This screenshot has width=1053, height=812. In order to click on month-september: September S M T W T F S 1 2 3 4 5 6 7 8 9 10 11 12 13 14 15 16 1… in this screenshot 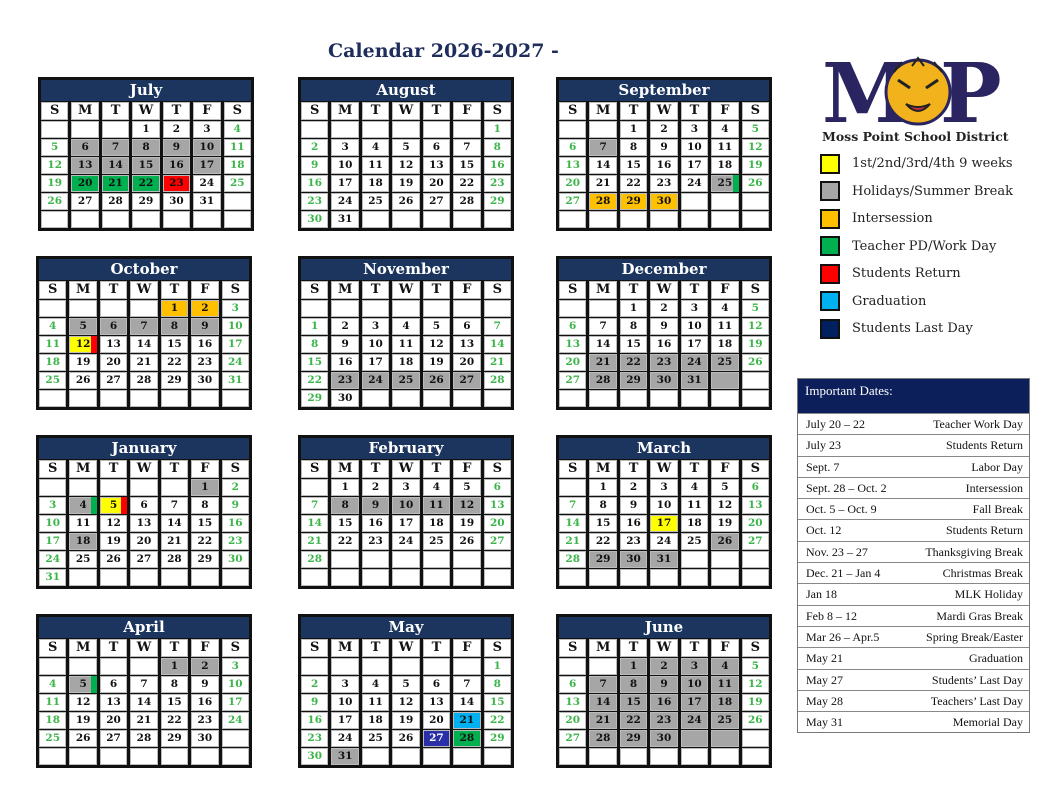, I will do `click(664, 154)`.